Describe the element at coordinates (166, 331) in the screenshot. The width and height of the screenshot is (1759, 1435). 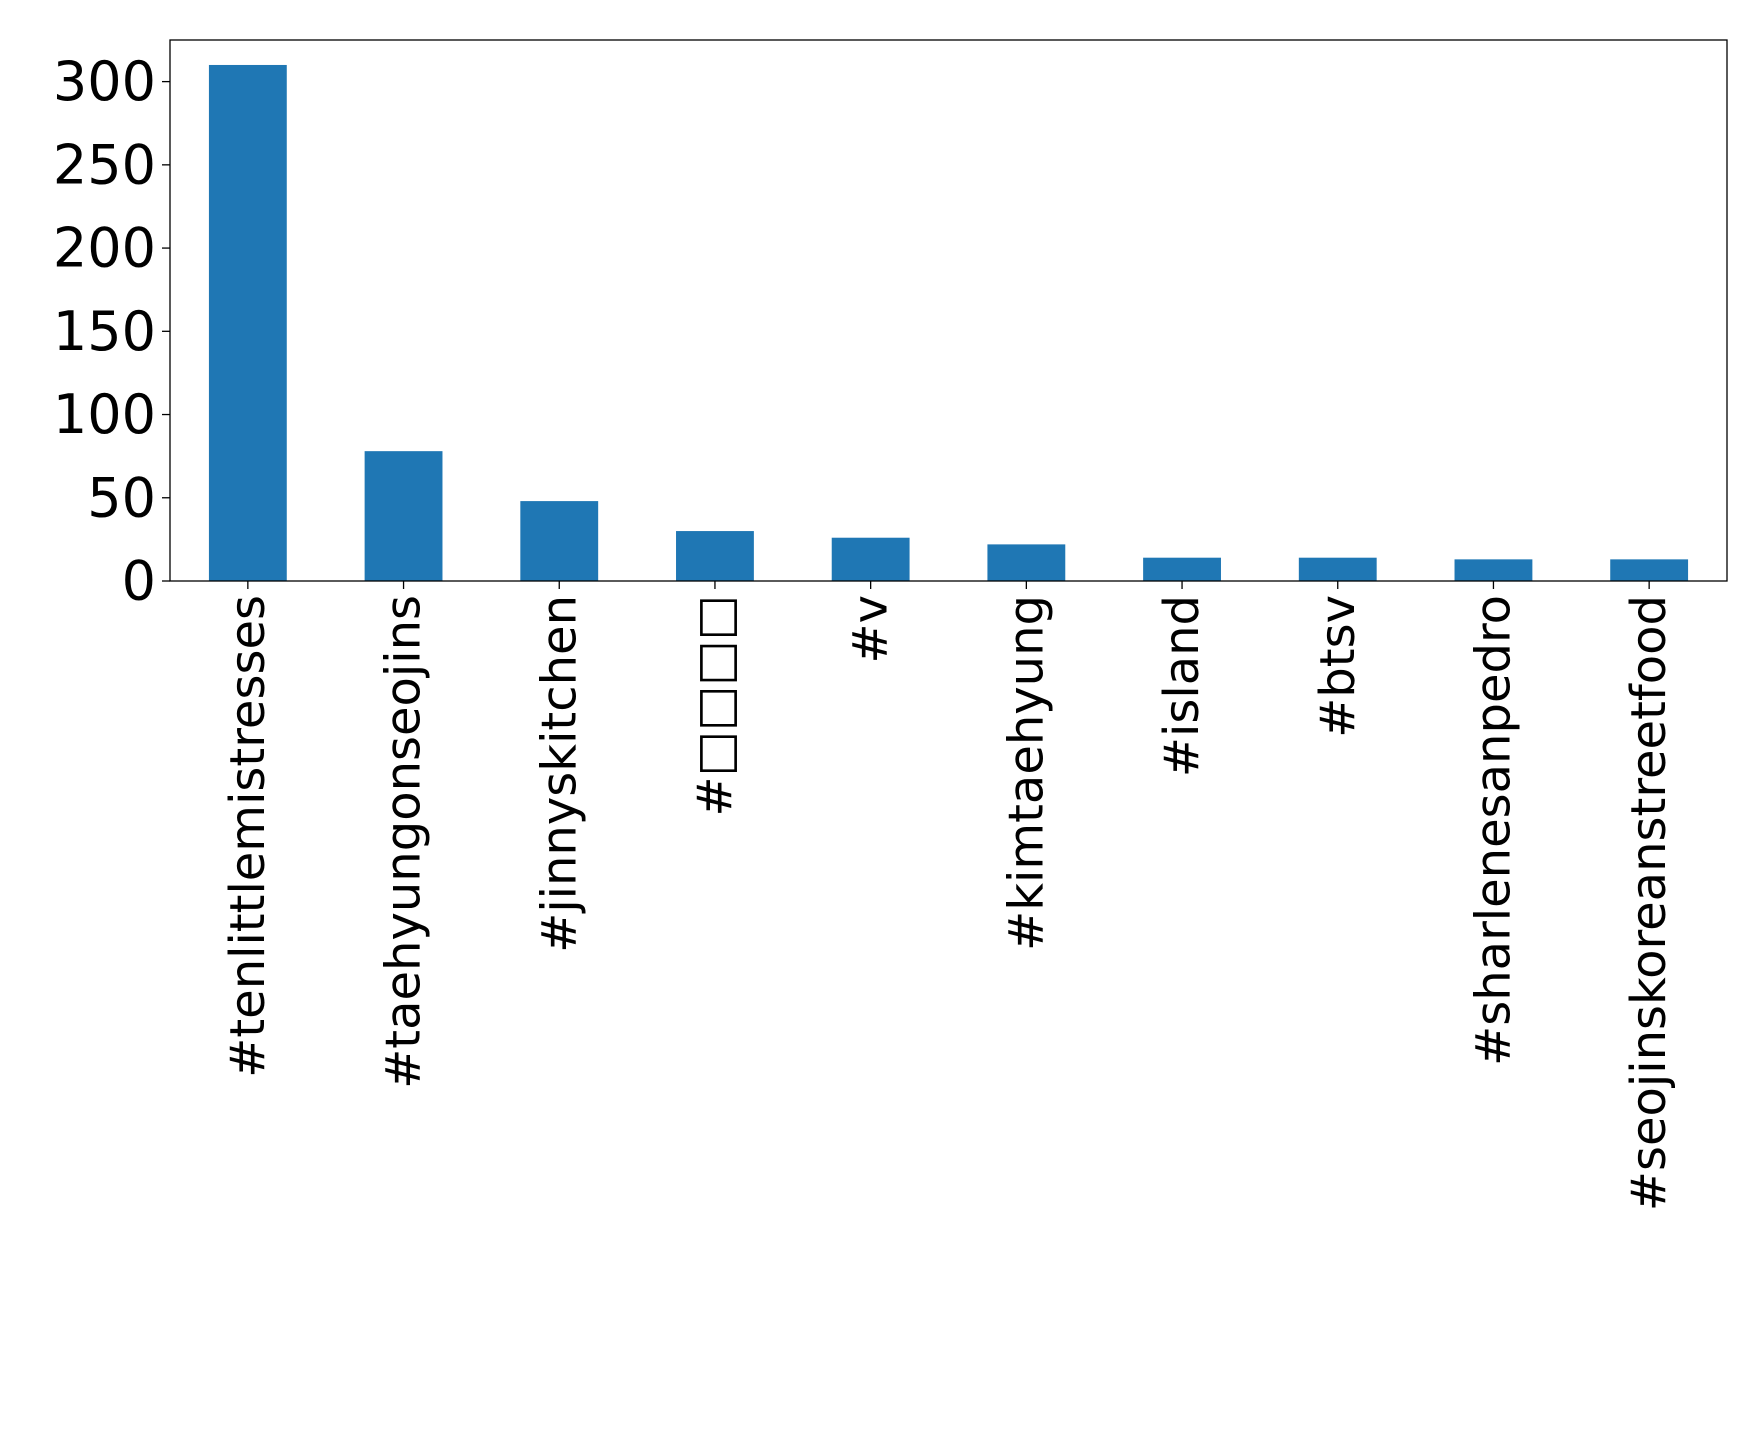
I see `y-tick-marks` at that location.